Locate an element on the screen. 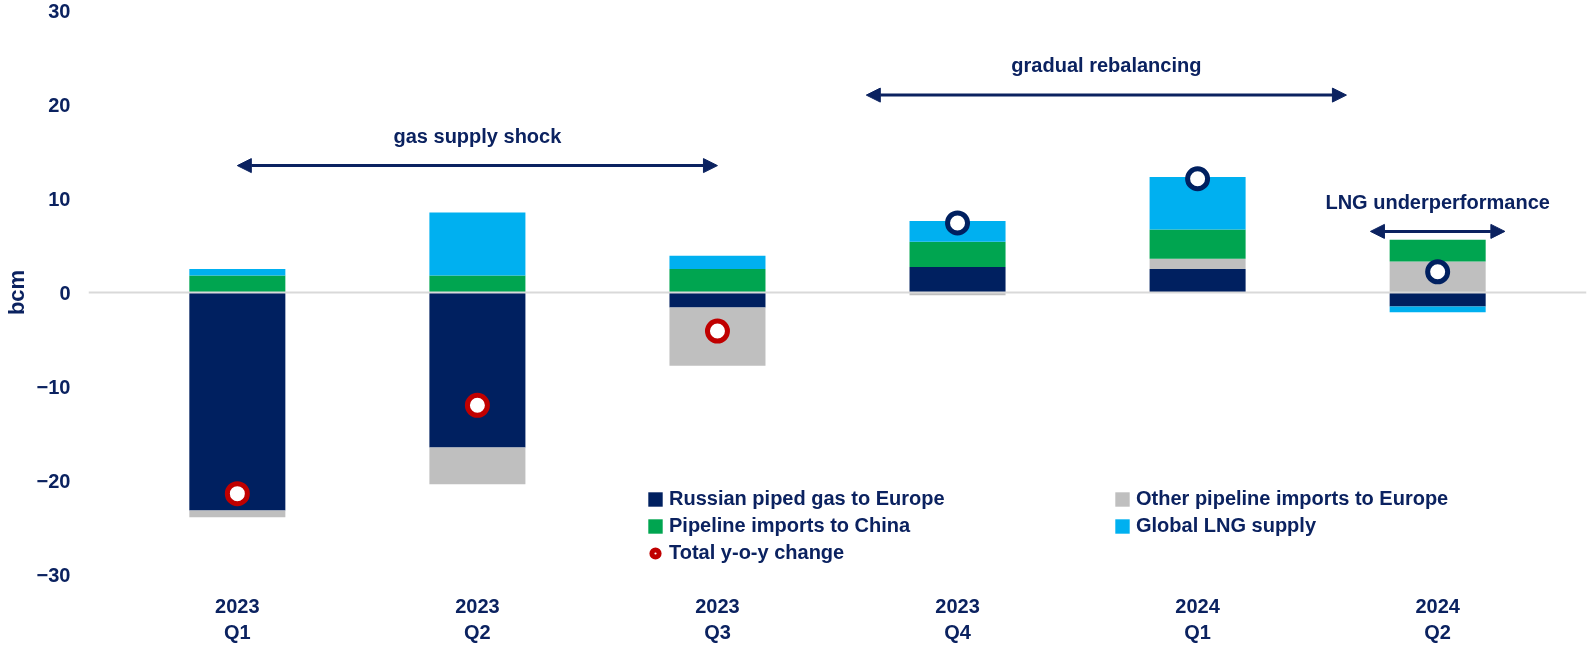 The width and height of the screenshot is (1596, 645). x-tick-label: 2023 Q4 is located at coordinates (957, 618).